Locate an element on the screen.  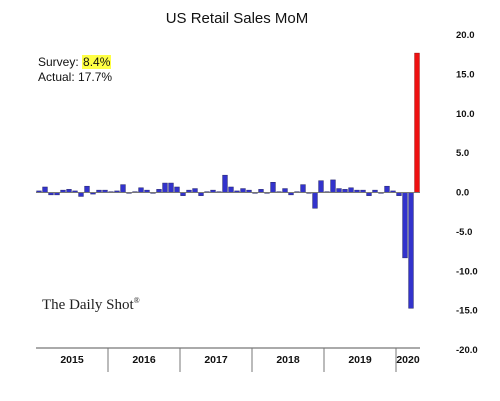
y-tick-label: -5.0 is located at coordinates (464, 232).